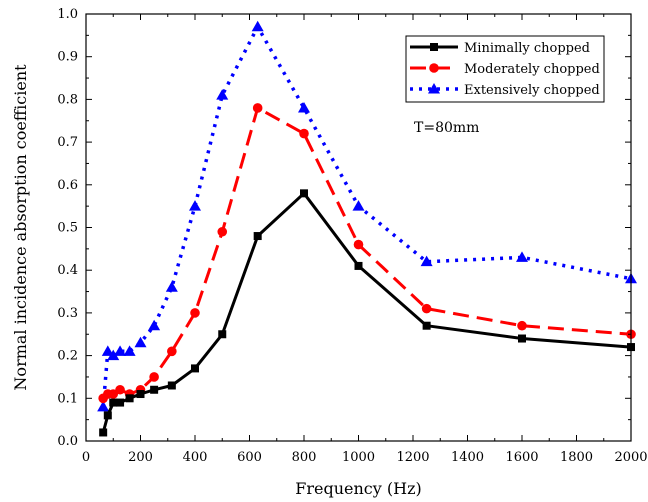  What do you see at coordinates (67, 398) in the screenshot?
I see `y-tick-label-1: 0.1` at bounding box center [67, 398].